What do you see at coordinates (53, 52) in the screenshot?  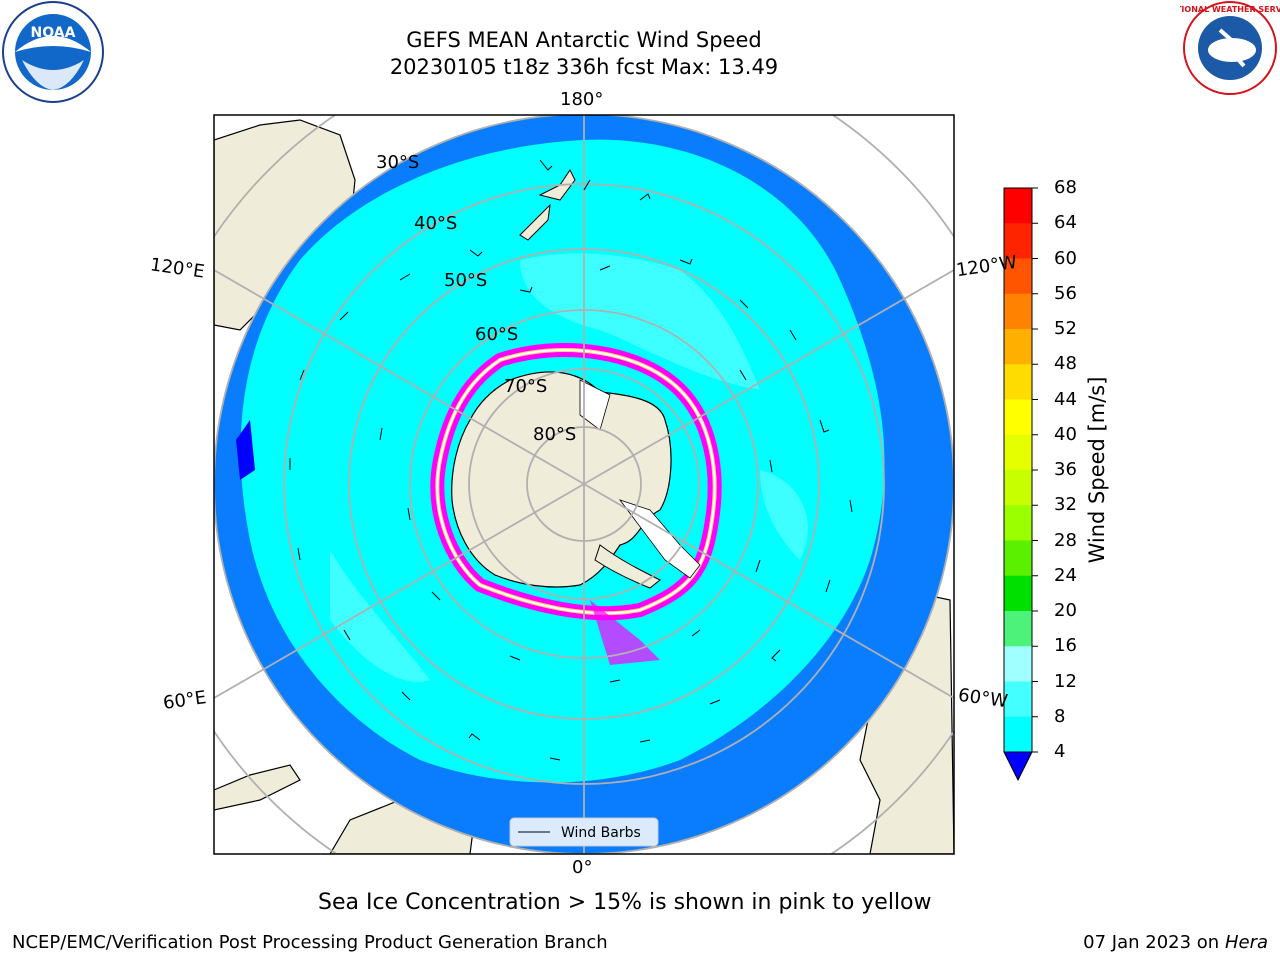 I see `noaa-logo: NOAA` at bounding box center [53, 52].